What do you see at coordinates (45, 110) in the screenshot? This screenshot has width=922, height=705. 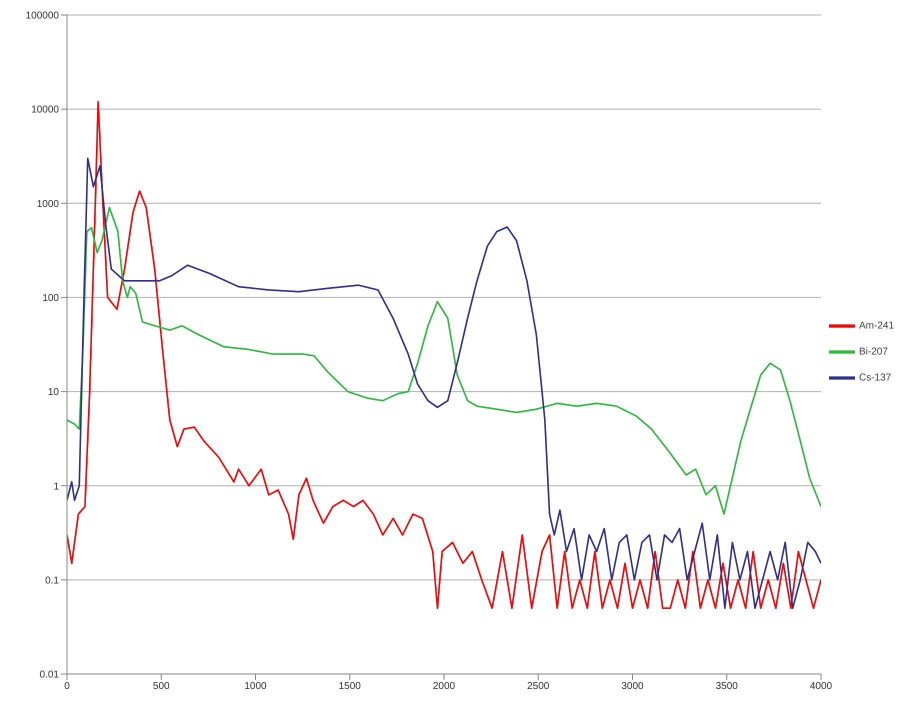 I see `y-tick-label: 10000` at bounding box center [45, 110].